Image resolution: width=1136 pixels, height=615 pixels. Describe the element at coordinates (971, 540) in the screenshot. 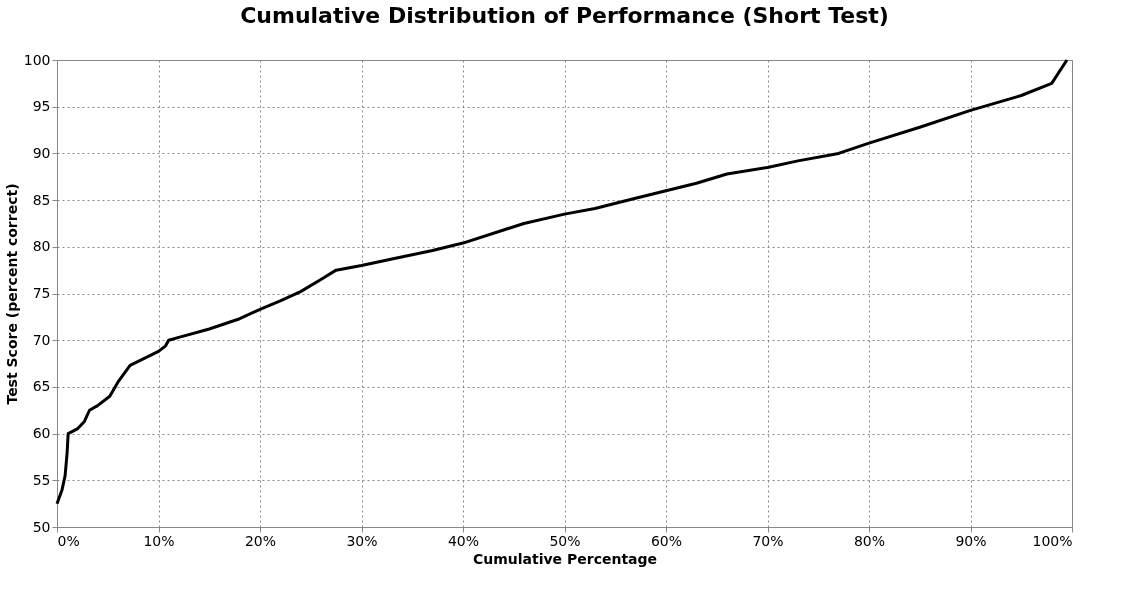

I see `x-tick-label: 90%` at that location.